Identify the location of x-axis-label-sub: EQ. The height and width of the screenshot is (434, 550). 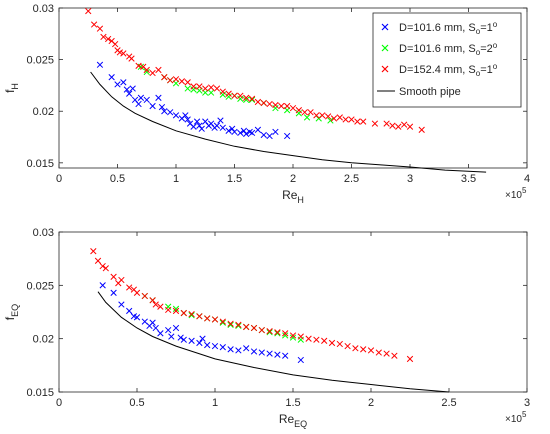
(300, 424).